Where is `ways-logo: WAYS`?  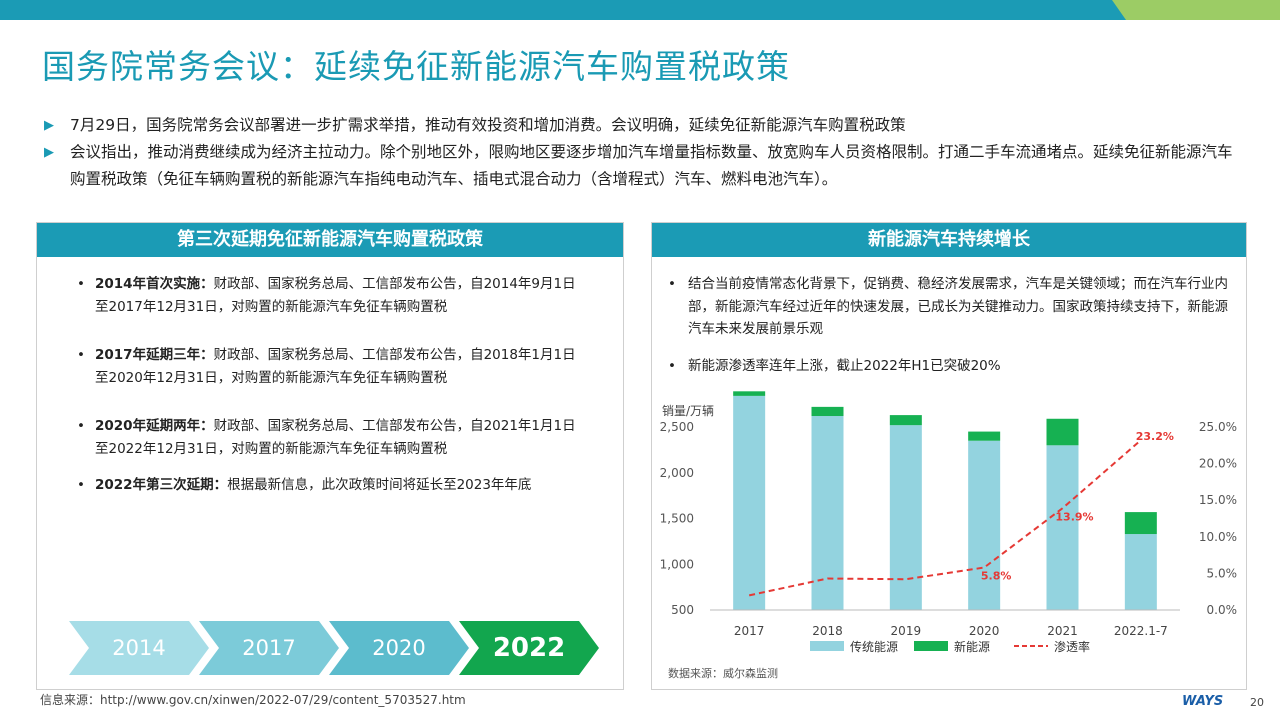
ways-logo: WAYS is located at coordinates (1202, 701).